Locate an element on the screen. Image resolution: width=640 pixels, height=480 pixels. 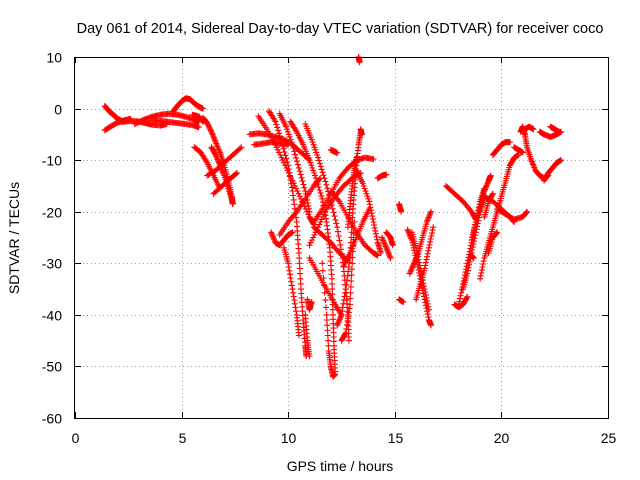
x-tick-label: 5 is located at coordinates (183, 438).